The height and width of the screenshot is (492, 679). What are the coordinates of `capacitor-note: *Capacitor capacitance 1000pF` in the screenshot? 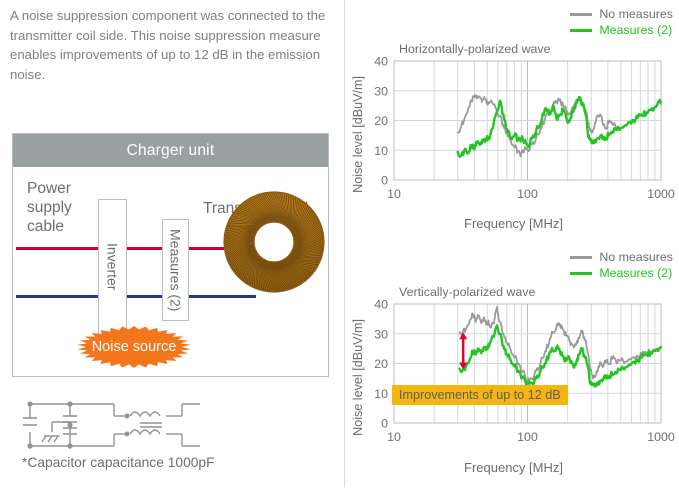 It's located at (118, 462).